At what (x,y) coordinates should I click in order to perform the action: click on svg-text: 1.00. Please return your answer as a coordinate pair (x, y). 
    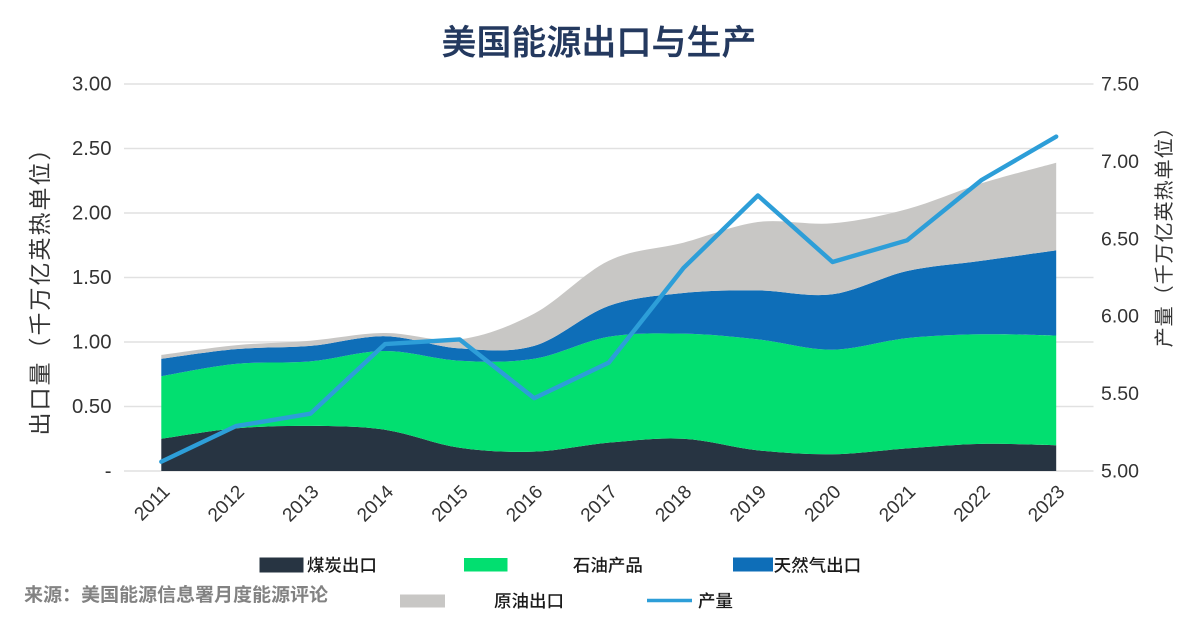
    Looking at the image, I should click on (91, 343).